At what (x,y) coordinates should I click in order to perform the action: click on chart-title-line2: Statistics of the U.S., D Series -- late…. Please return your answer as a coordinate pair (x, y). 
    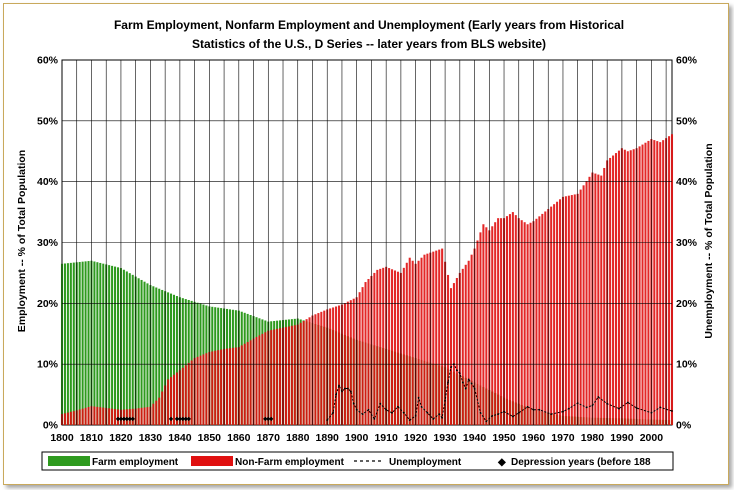
    Looking at the image, I should click on (369, 44).